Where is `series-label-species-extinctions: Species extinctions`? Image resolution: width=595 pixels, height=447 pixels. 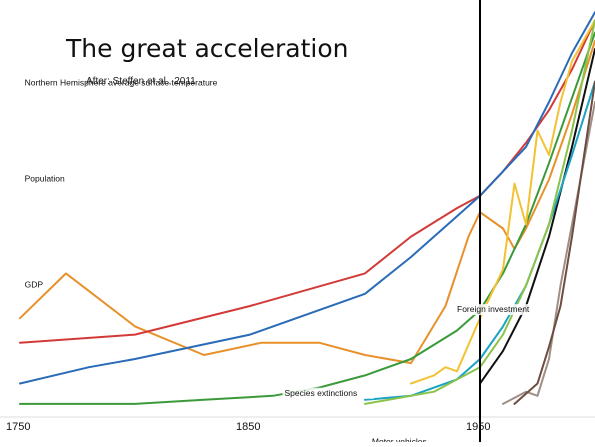 series-label-species-extinctions: Species extinctions is located at coordinates (321, 393).